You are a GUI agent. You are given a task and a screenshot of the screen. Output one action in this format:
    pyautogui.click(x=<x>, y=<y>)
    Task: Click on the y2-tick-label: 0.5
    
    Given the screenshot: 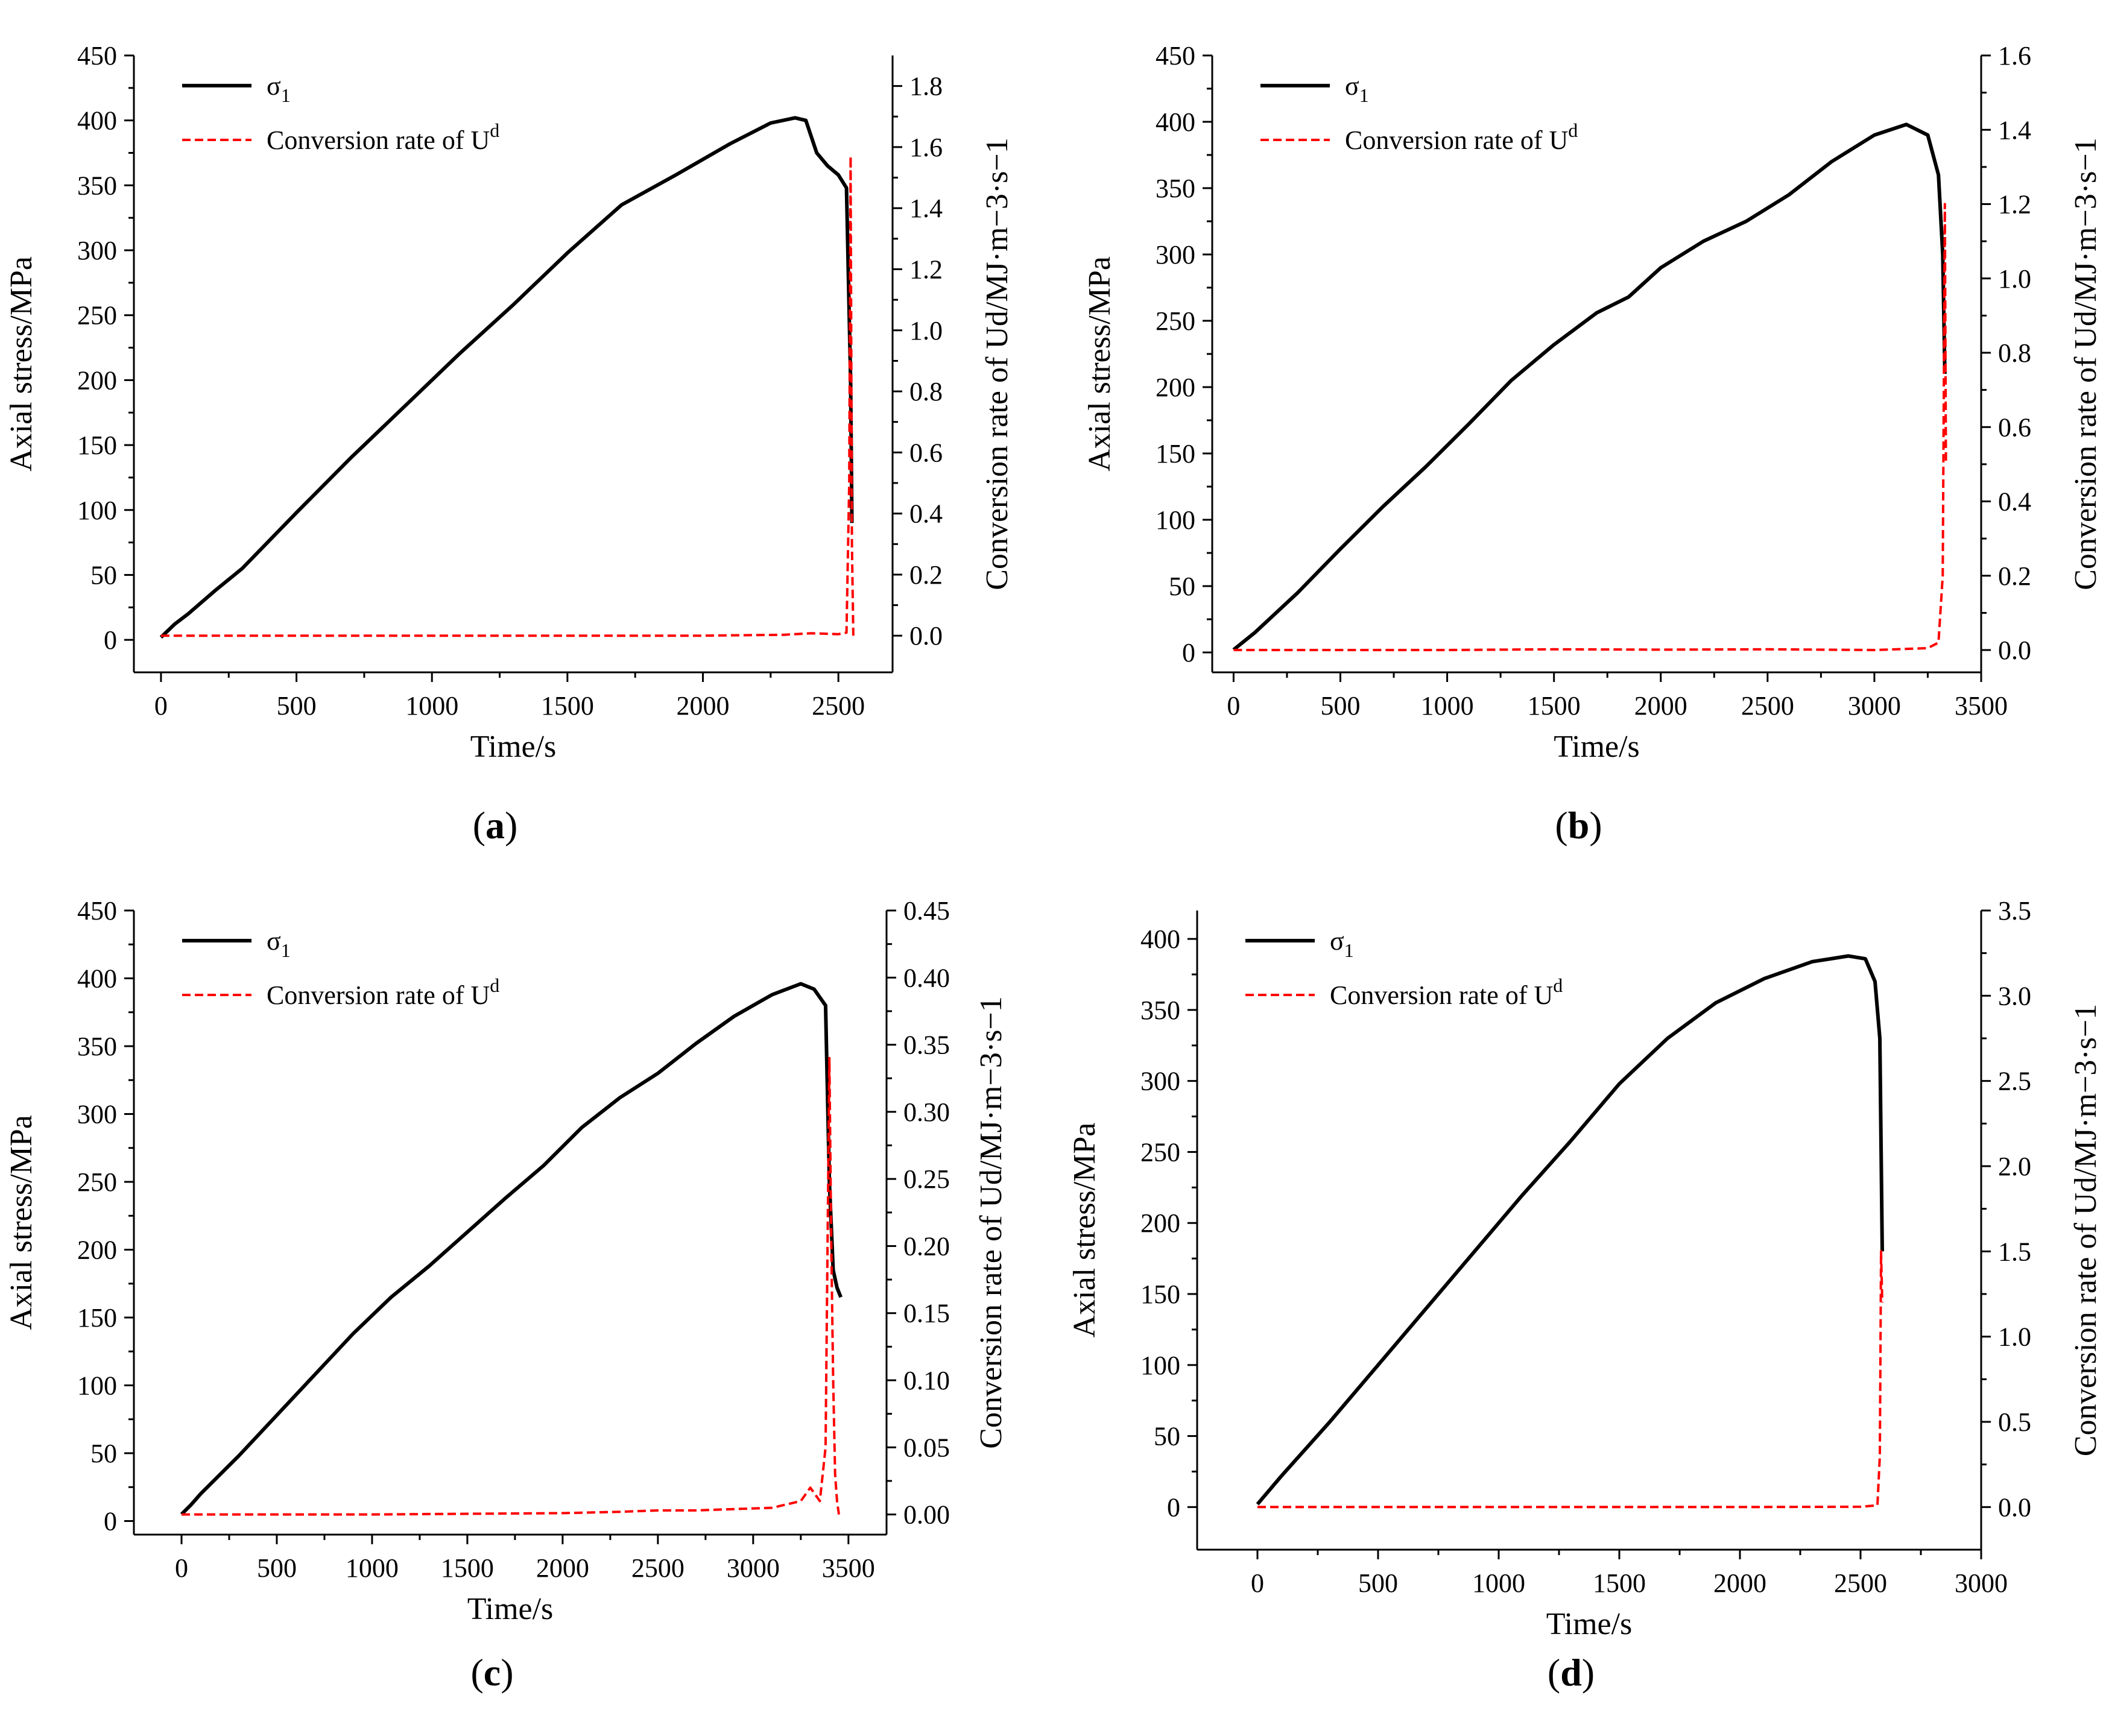 What is the action you would take?
    pyautogui.click(x=2014, y=1422)
    